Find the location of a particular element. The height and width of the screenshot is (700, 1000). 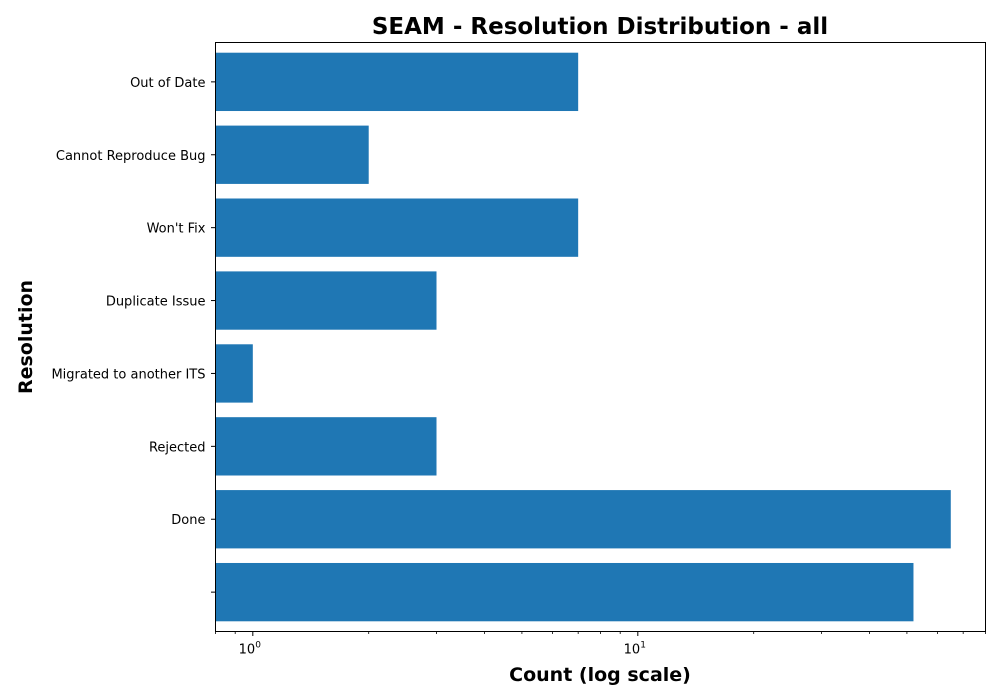

y-tick-label: Cannot Reproduce Bug is located at coordinates (131, 156).